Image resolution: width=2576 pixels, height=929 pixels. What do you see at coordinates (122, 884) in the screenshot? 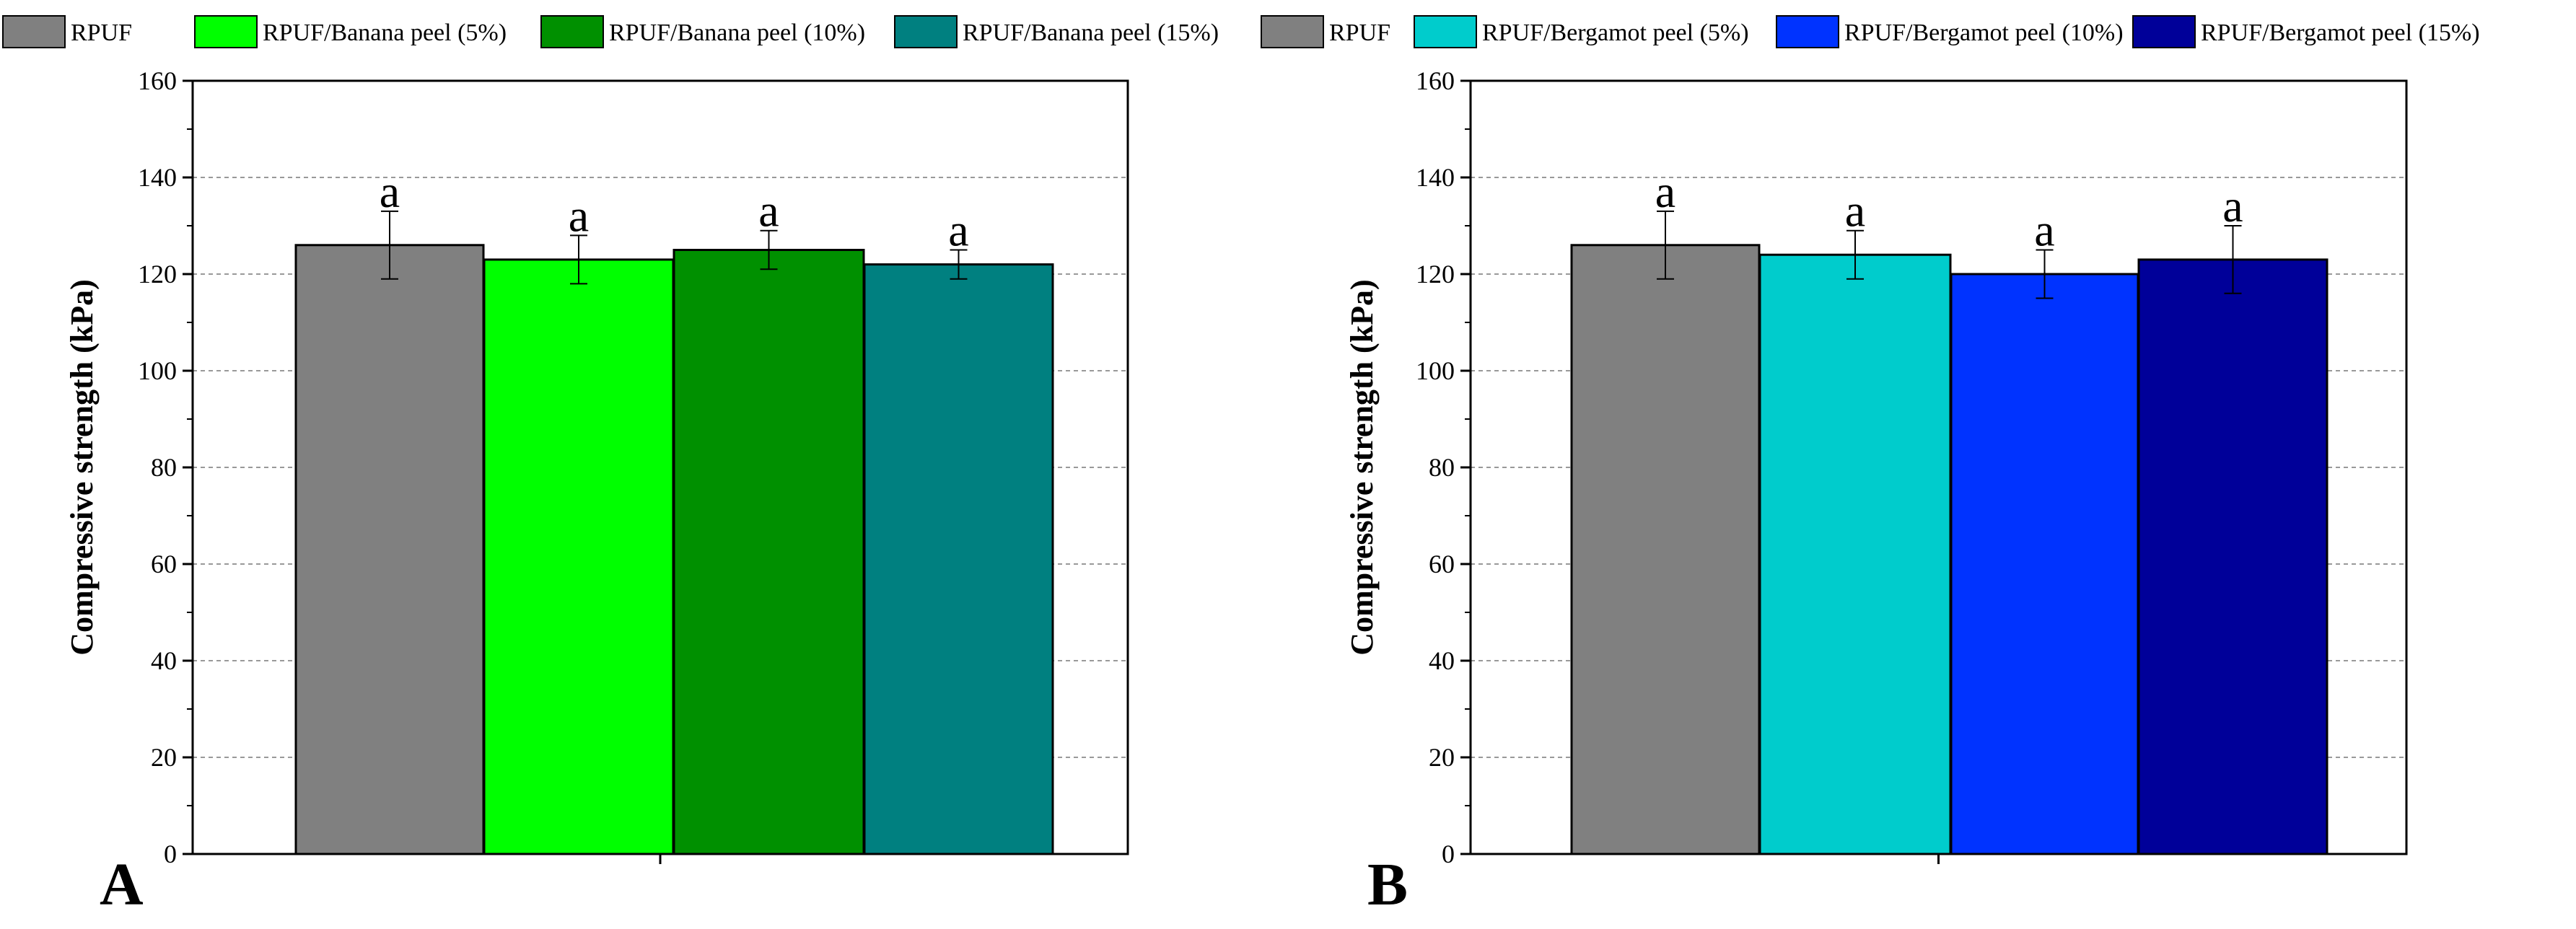
I see `panel-label: A` at bounding box center [122, 884].